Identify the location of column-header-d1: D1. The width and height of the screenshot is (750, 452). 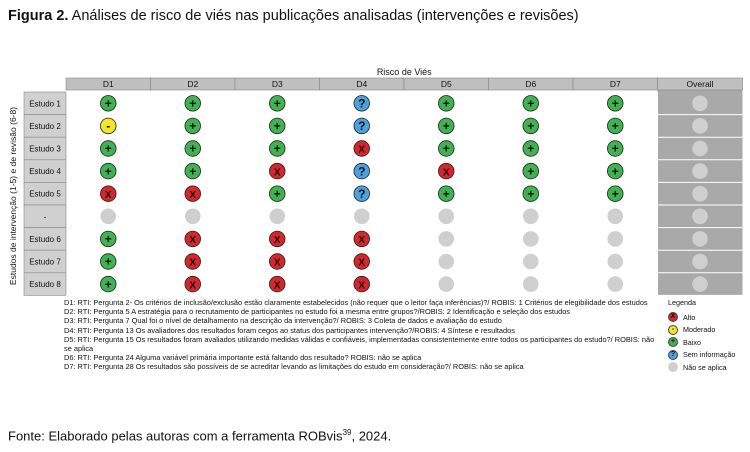
(108, 84).